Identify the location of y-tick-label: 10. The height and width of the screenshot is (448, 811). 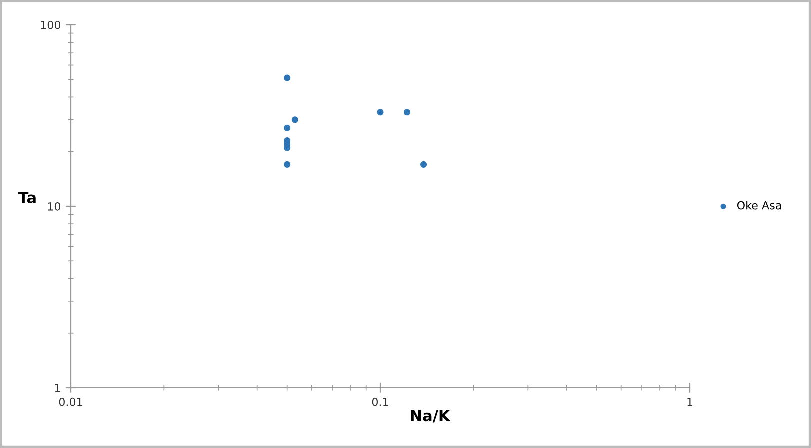
(54, 206).